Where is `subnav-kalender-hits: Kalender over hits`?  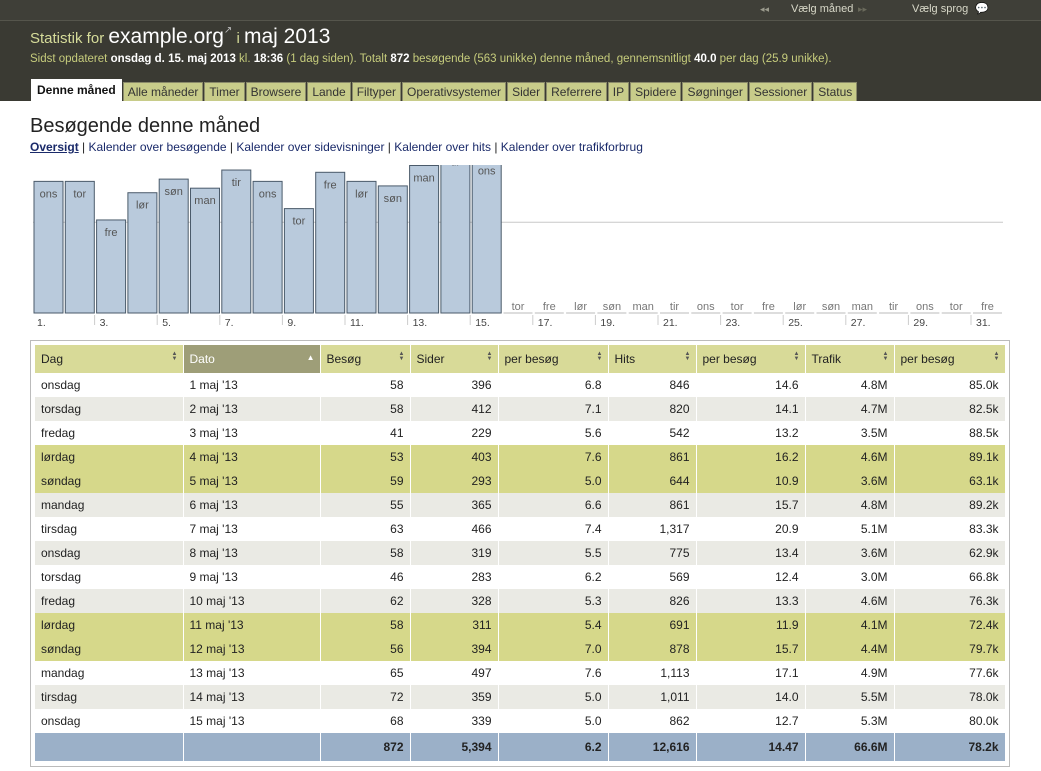 subnav-kalender-hits: Kalender over hits is located at coordinates (442, 147).